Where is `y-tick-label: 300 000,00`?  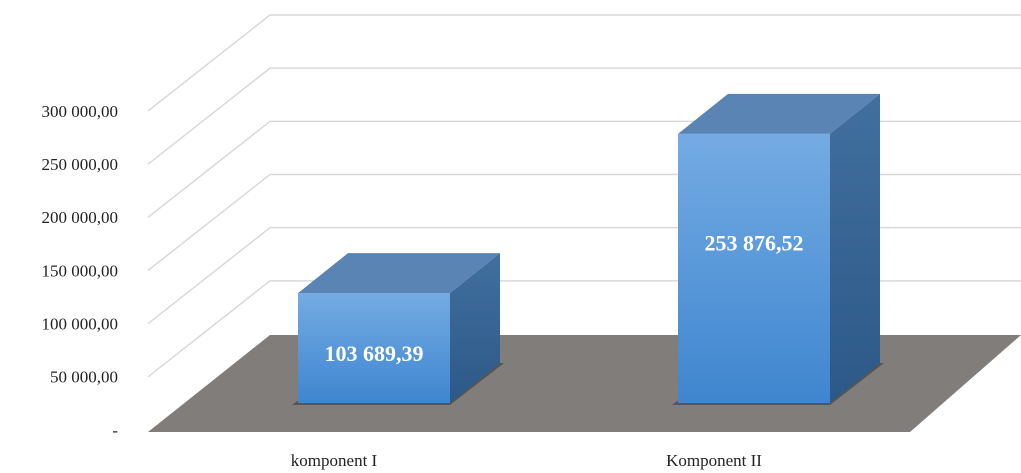 y-tick-label: 300 000,00 is located at coordinates (80, 111).